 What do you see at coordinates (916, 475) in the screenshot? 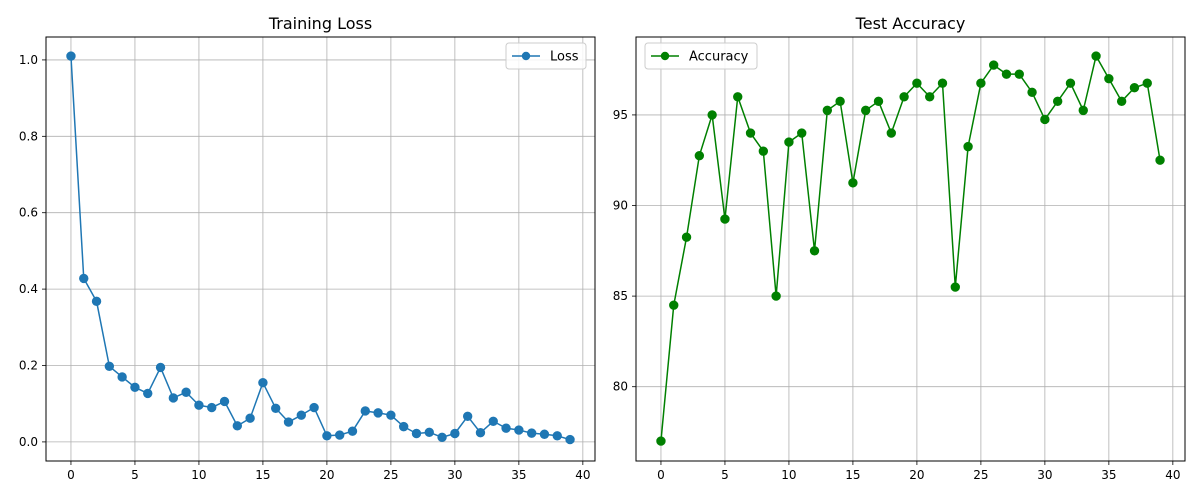
I see `x-tick-label: 20` at bounding box center [916, 475].